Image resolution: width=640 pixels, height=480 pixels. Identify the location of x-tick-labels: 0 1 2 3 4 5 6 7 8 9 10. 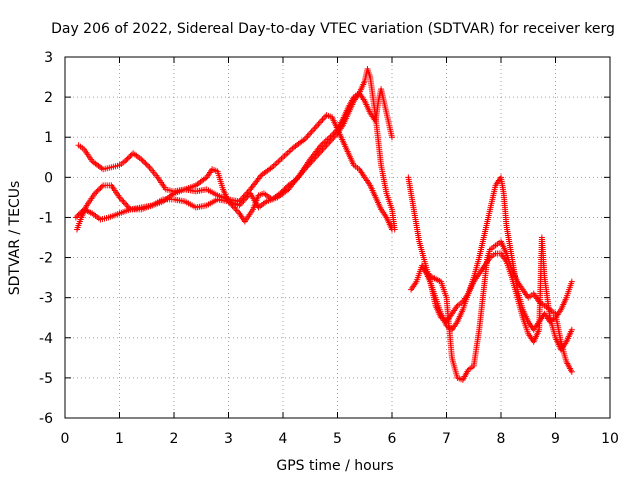
(340, 439).